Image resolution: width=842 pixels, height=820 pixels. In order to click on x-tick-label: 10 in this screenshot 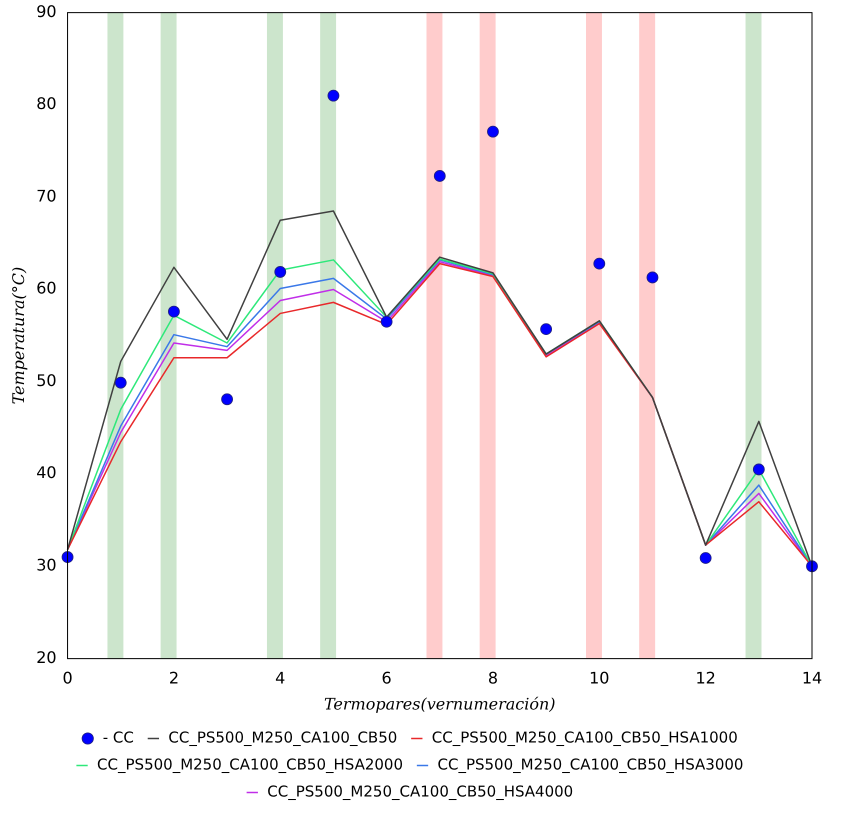, I will do `click(599, 678)`.